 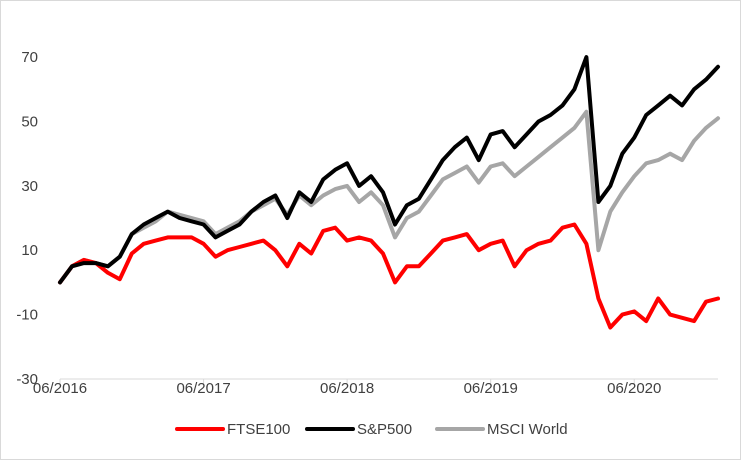 I want to click on x-tick-label: 06/2016, so click(x=60, y=388).